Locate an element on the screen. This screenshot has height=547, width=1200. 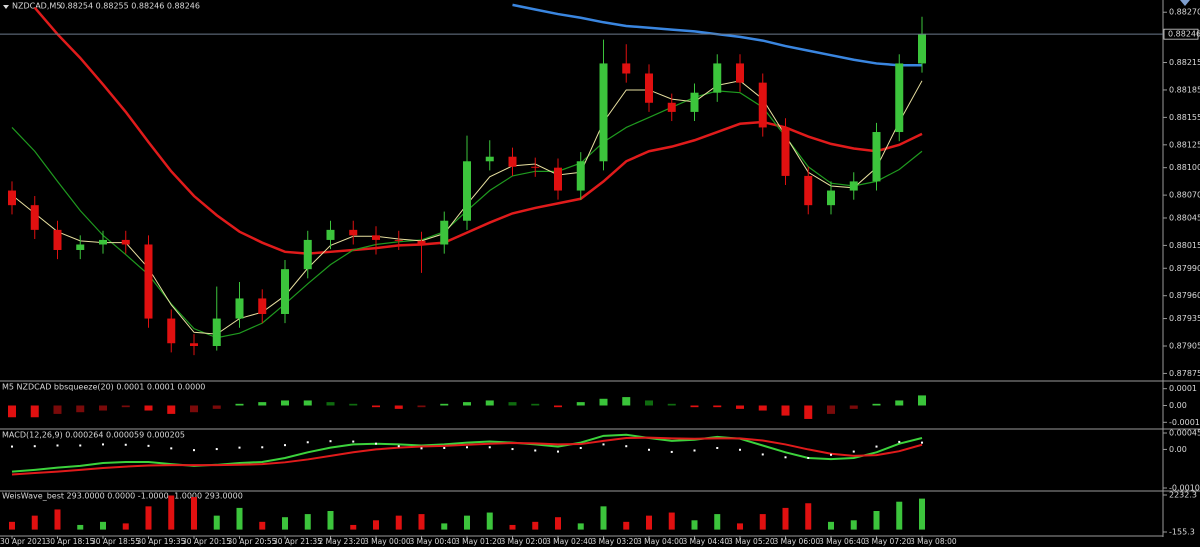
x-tick-label: 3 May 06:40 is located at coordinates (842, 541).